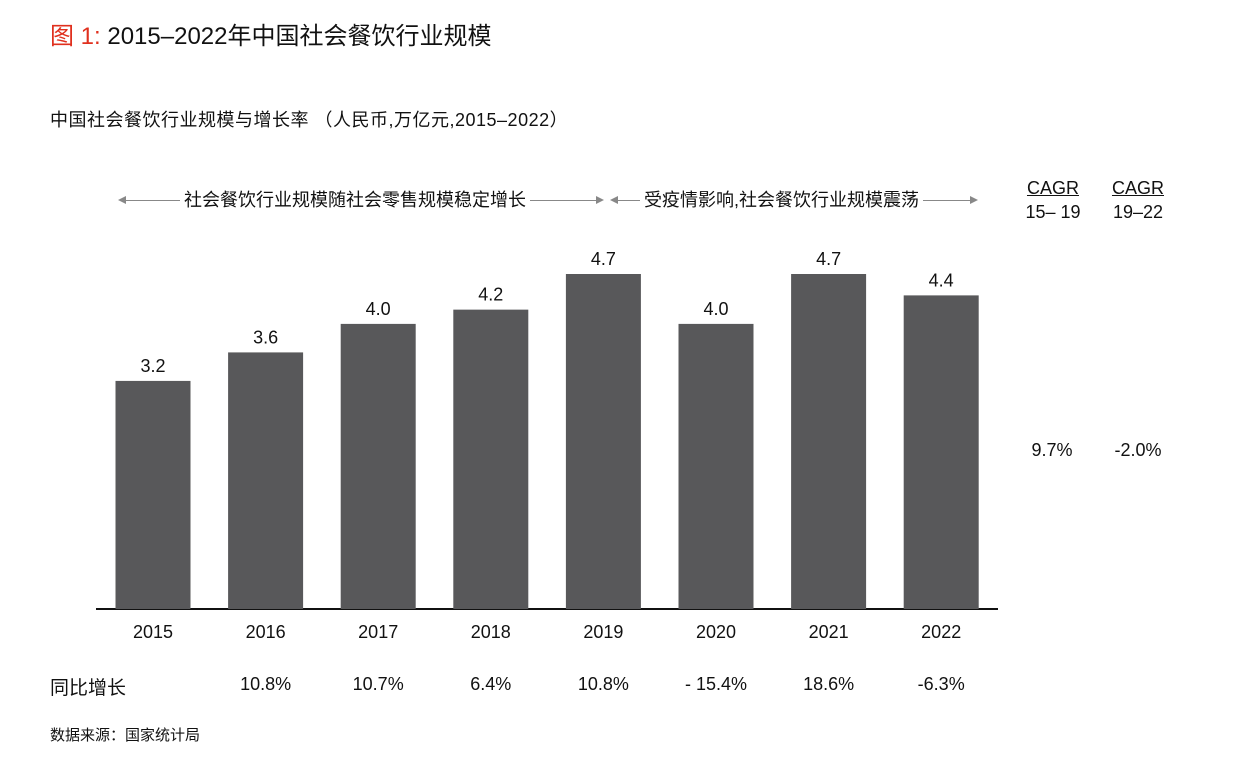 Image resolution: width=1259 pixels, height=768 pixels. Describe the element at coordinates (941, 280) in the screenshot. I see `data-label-2022: 4.4` at that location.